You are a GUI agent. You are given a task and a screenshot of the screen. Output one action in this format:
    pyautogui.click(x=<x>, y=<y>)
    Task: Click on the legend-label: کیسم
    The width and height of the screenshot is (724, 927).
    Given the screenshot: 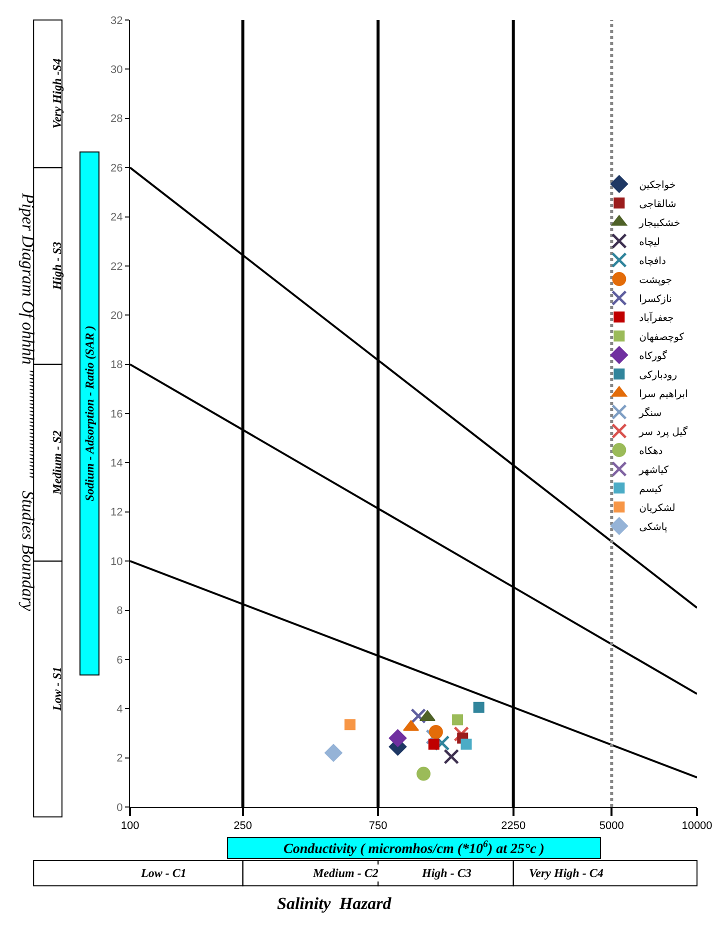 What is the action you would take?
    pyautogui.click(x=651, y=489)
    